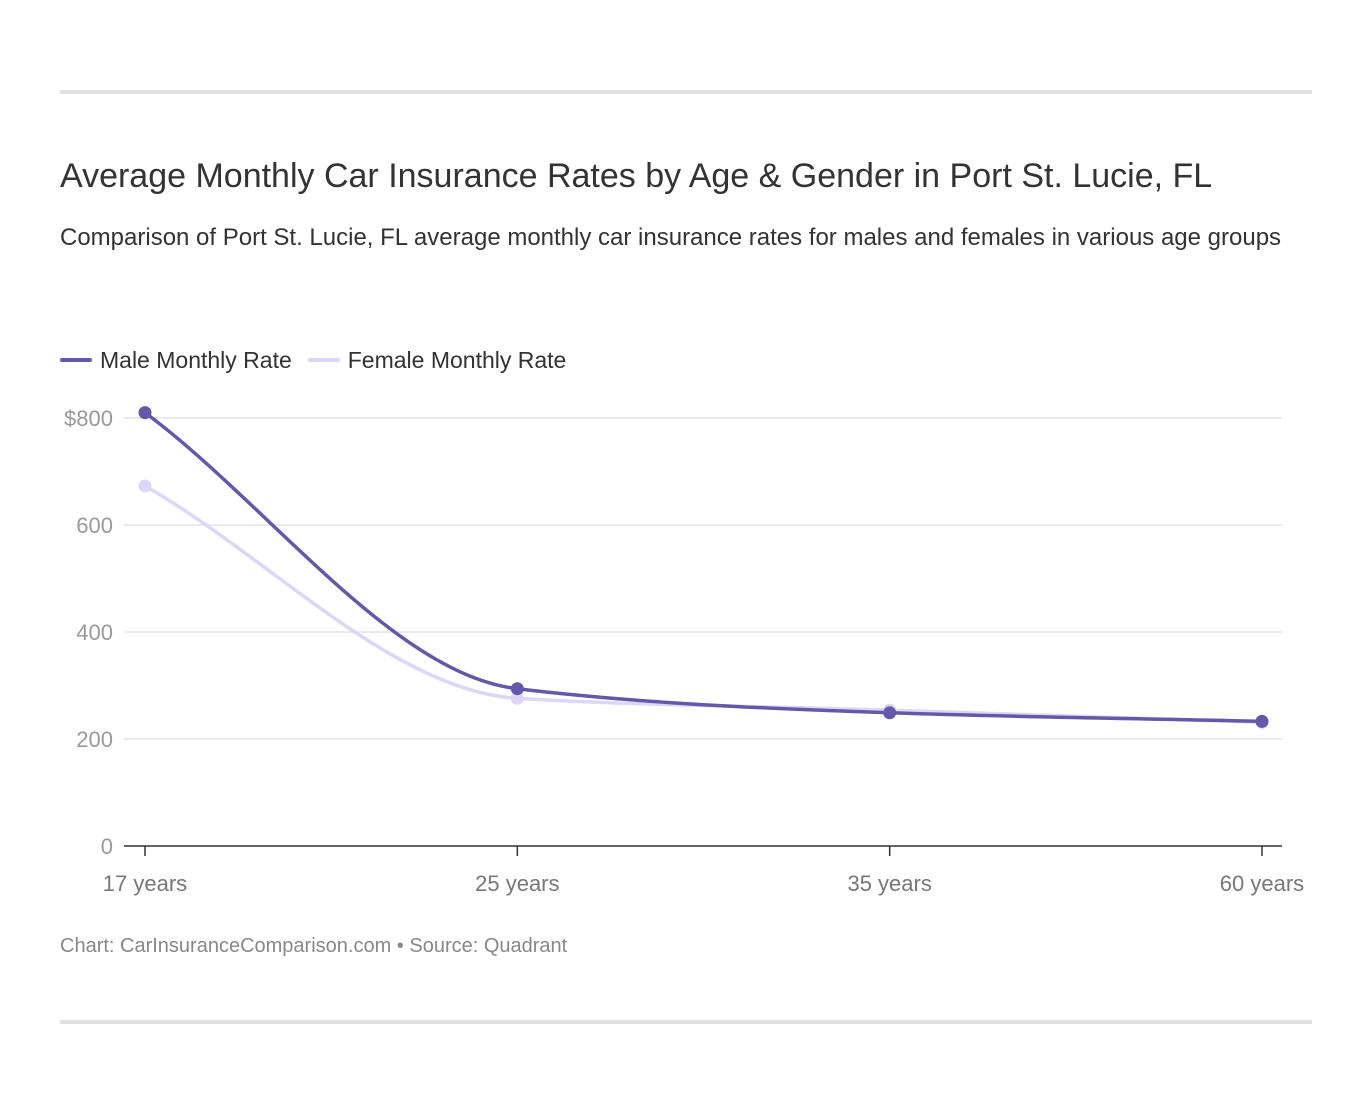 This screenshot has width=1372, height=1104. Describe the element at coordinates (94, 525) in the screenshot. I see `y-tick-label: 600` at that location.